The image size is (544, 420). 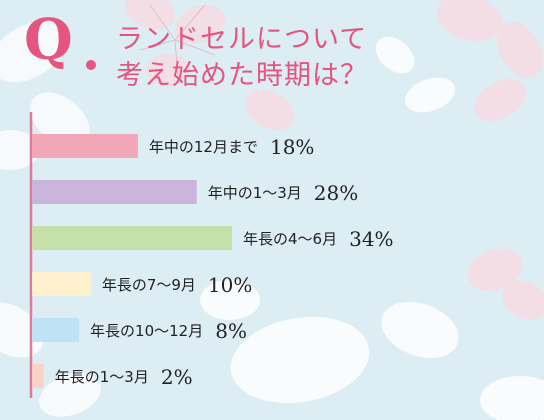 I want to click on value-label-4: 8%, so click(x=231, y=331).